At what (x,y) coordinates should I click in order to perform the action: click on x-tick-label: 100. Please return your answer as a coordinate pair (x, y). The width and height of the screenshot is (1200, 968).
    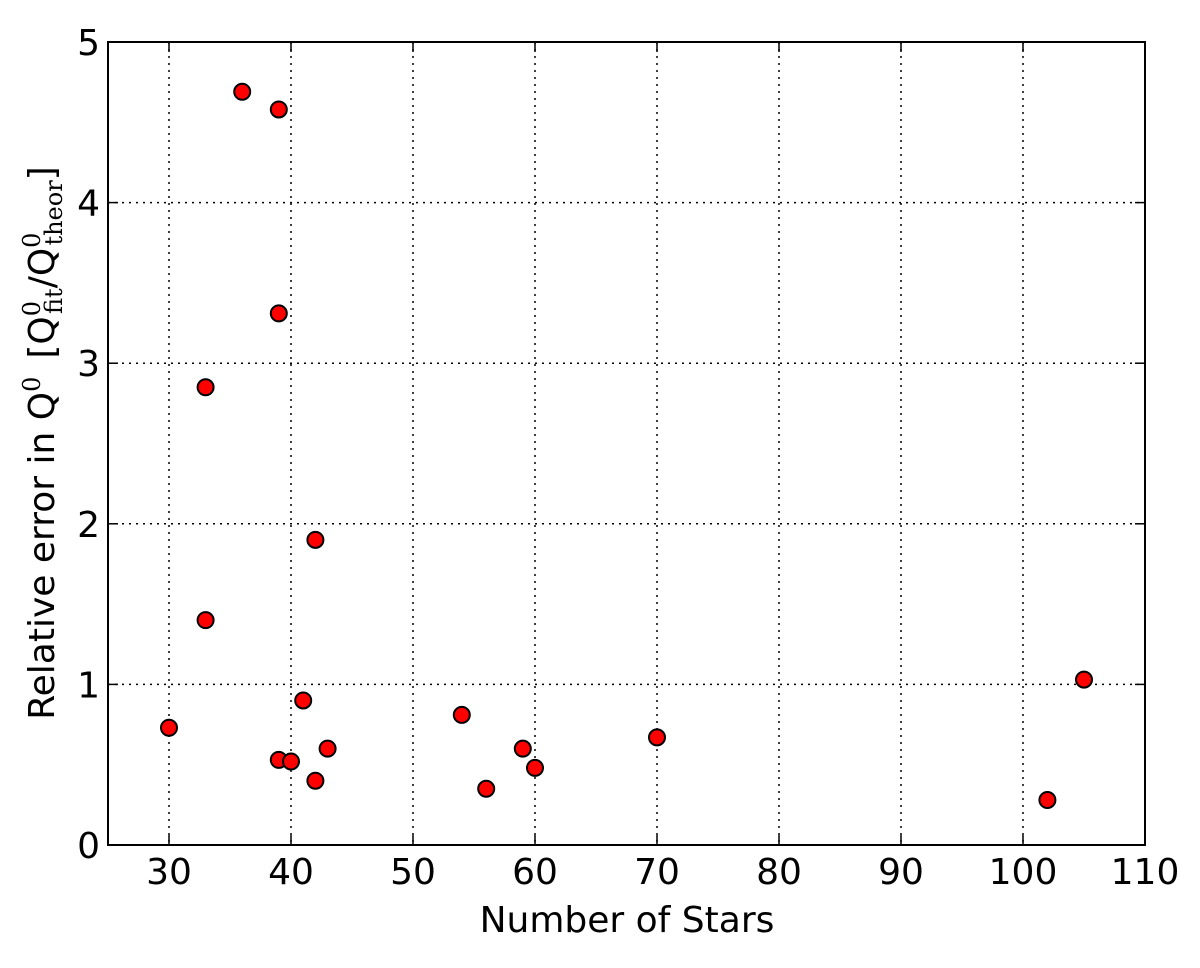
    Looking at the image, I should click on (1023, 872).